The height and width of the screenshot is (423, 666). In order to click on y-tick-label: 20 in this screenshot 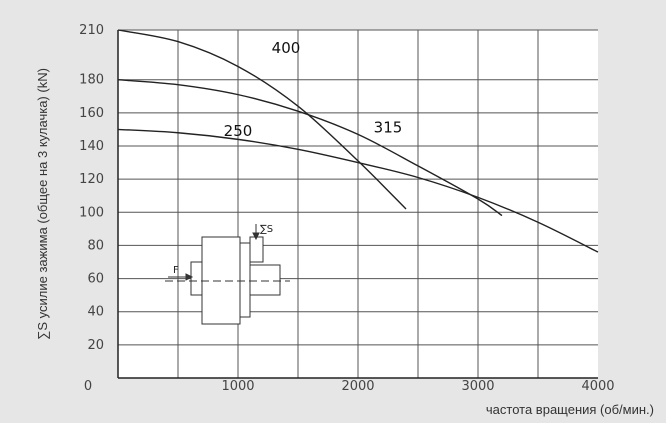, I will do `click(95, 345)`.